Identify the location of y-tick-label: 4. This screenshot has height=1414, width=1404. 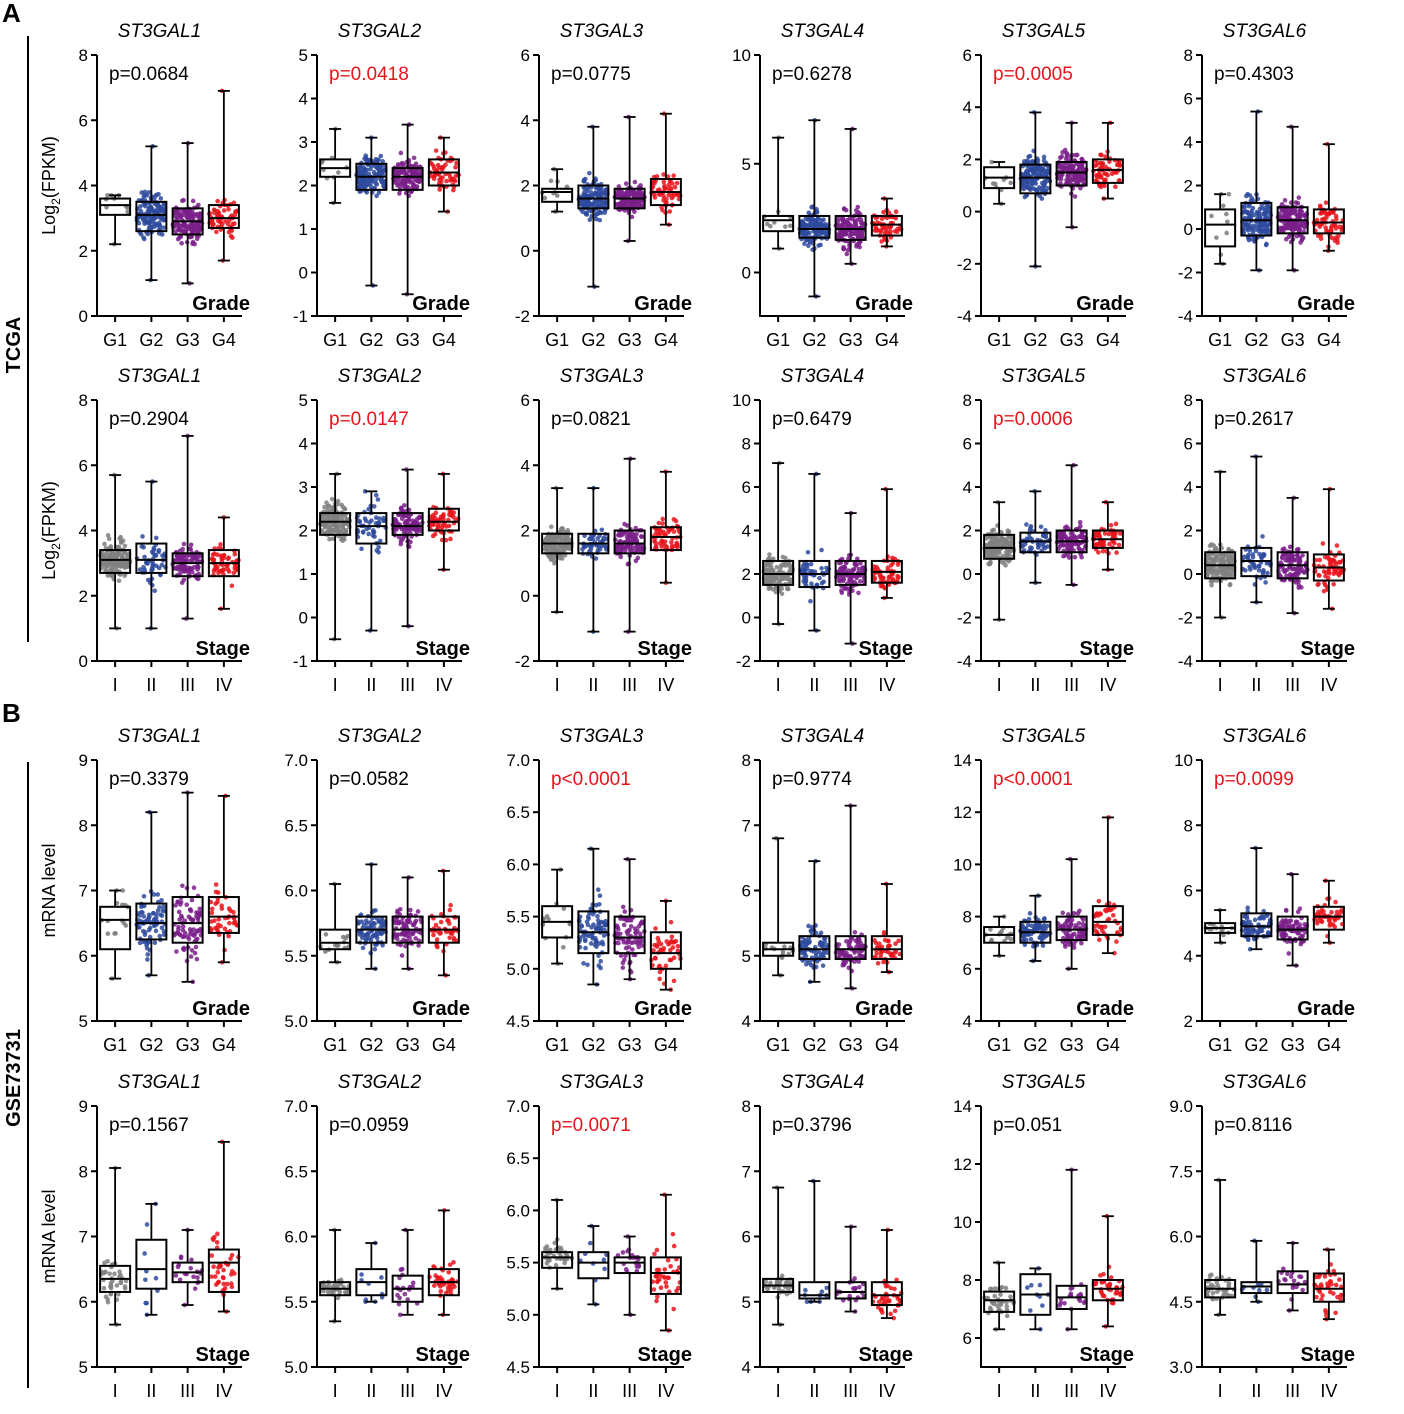
(1188, 487).